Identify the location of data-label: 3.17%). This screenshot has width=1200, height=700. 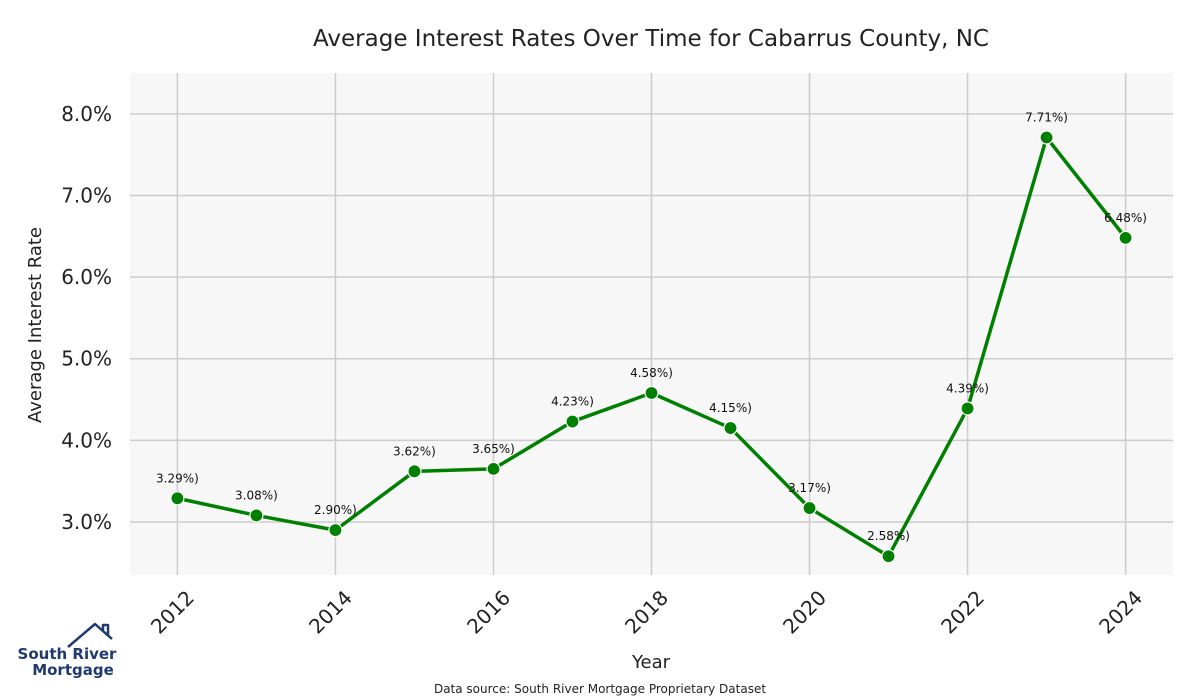
(809, 488).